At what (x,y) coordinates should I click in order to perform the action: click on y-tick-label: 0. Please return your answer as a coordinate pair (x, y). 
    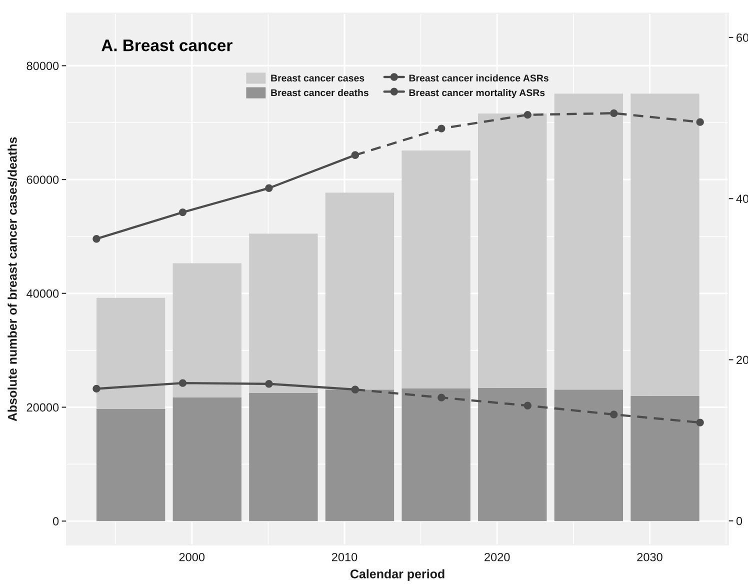
    Looking at the image, I should click on (55, 521).